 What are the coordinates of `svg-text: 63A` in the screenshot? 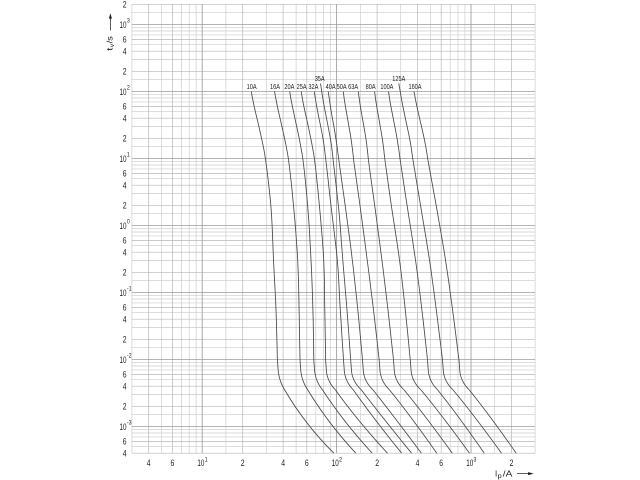 It's located at (353, 87).